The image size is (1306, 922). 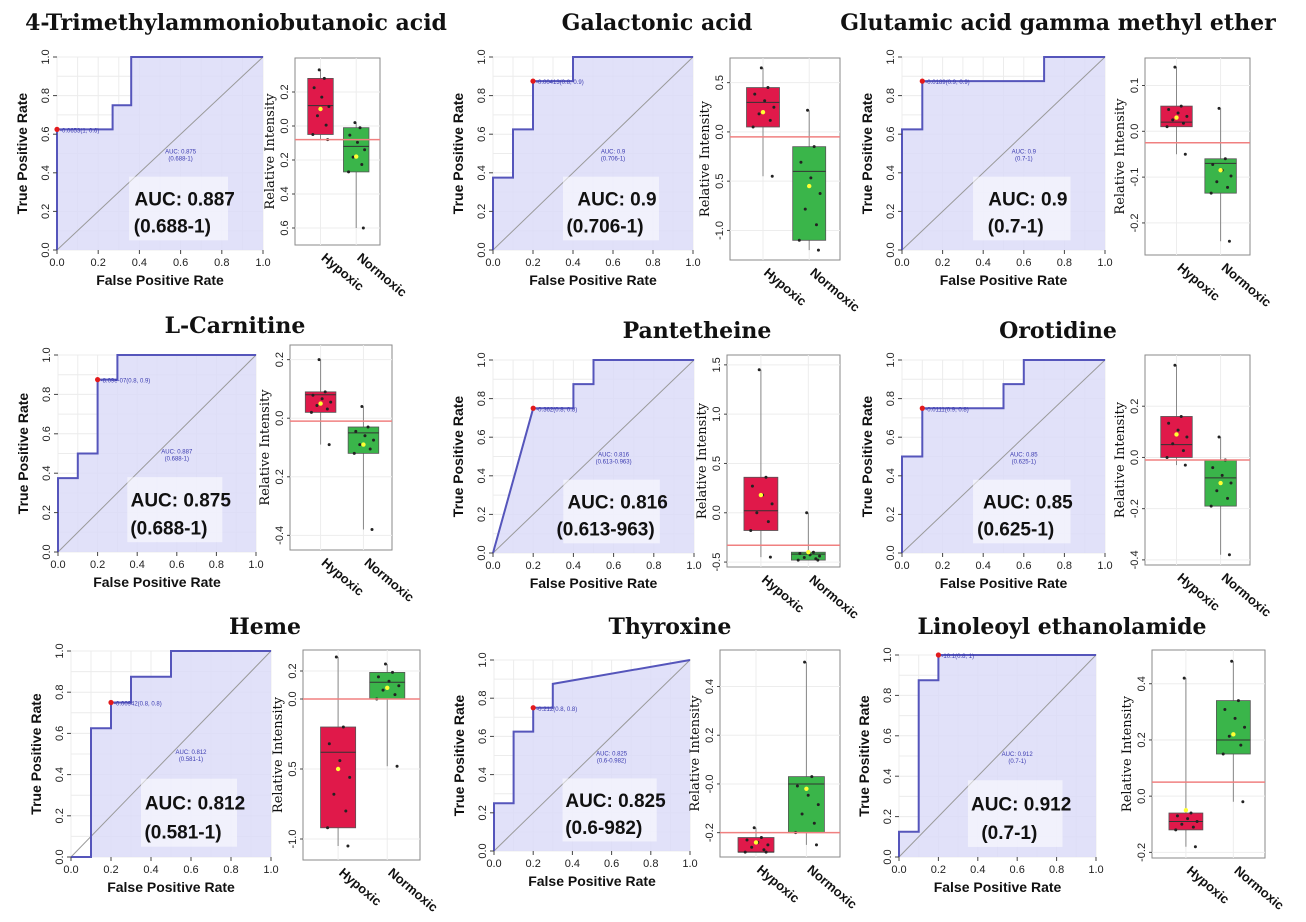 What do you see at coordinates (265, 627) in the screenshot?
I see `panel-title: Heme` at bounding box center [265, 627].